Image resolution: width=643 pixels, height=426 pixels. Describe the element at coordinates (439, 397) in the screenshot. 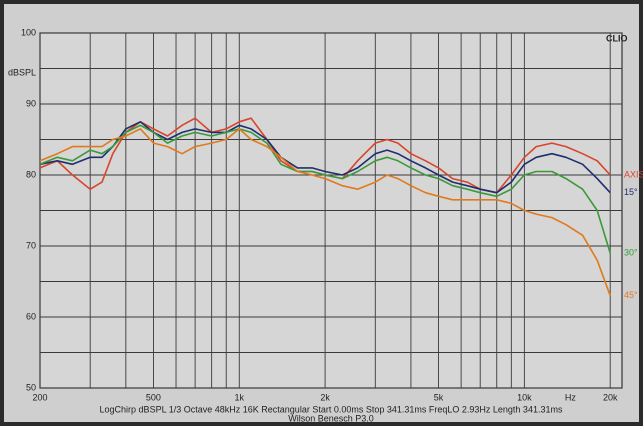

I see `x-tick-label: 5k` at that location.